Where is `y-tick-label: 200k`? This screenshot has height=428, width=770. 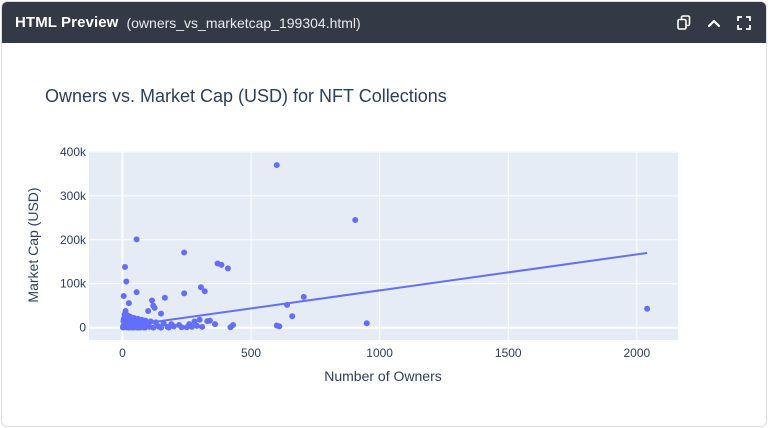
y-tick-label: 200k is located at coordinates (73, 240).